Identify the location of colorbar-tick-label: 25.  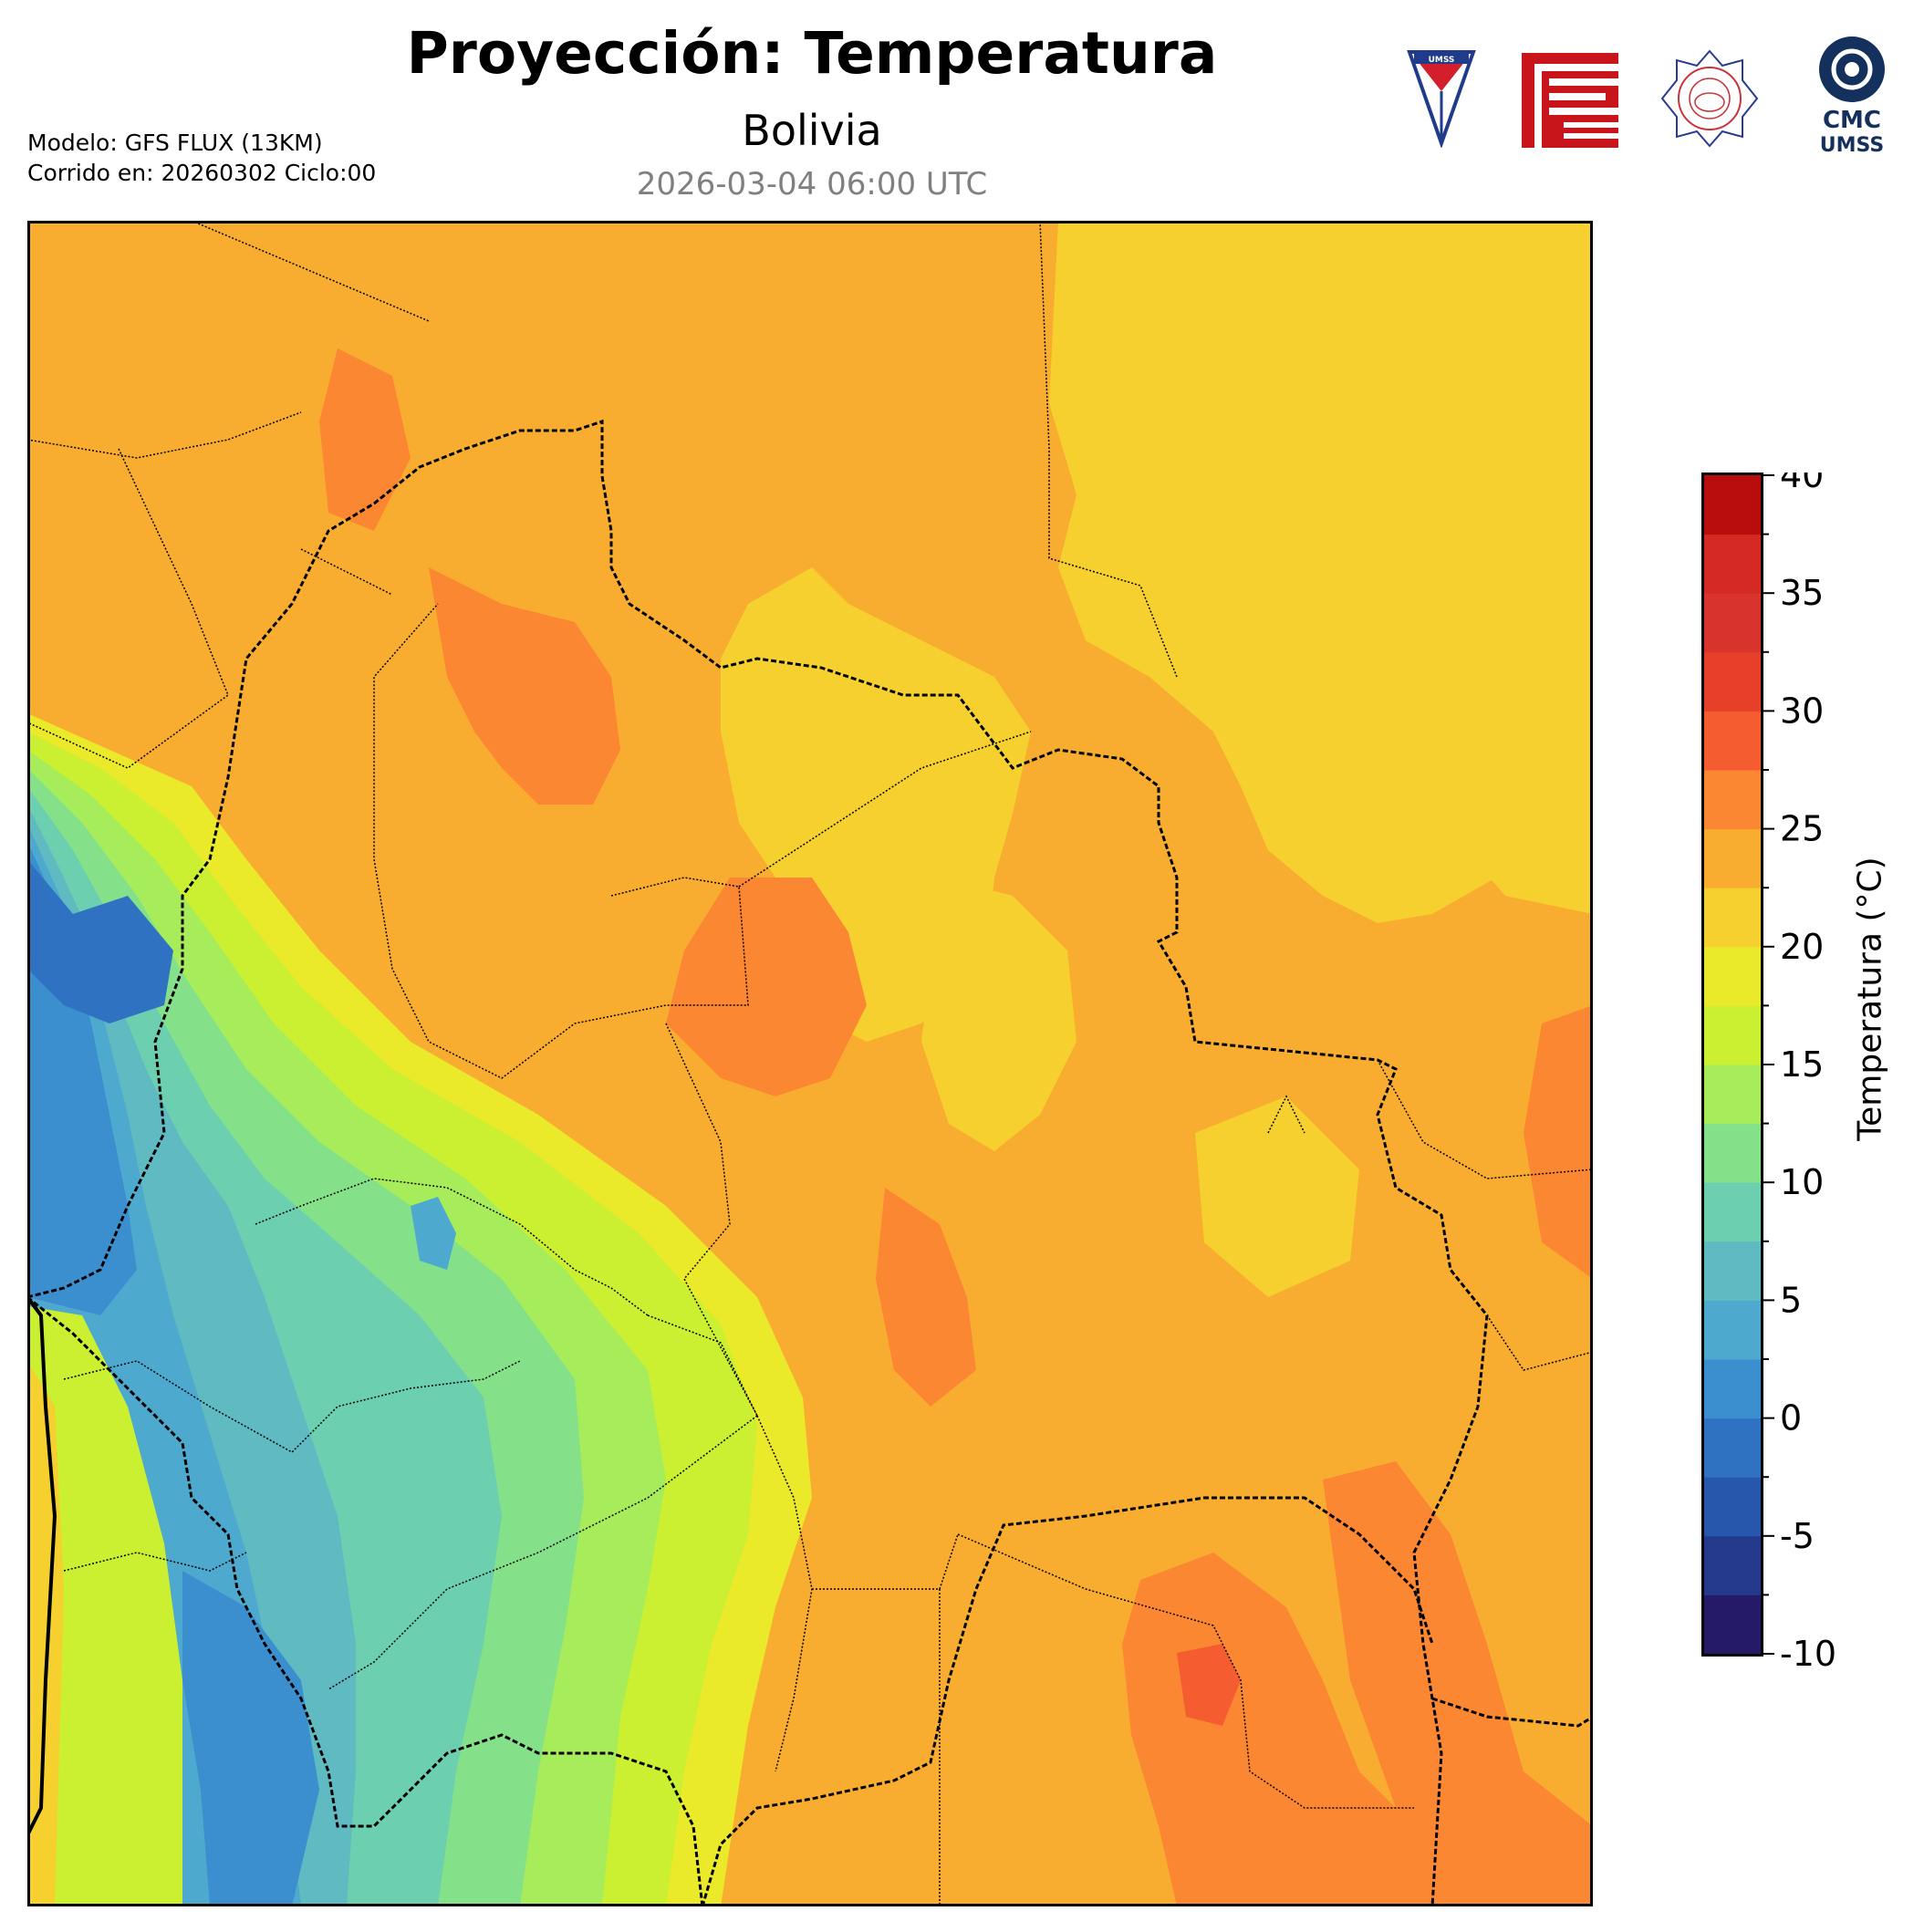
(1802, 829).